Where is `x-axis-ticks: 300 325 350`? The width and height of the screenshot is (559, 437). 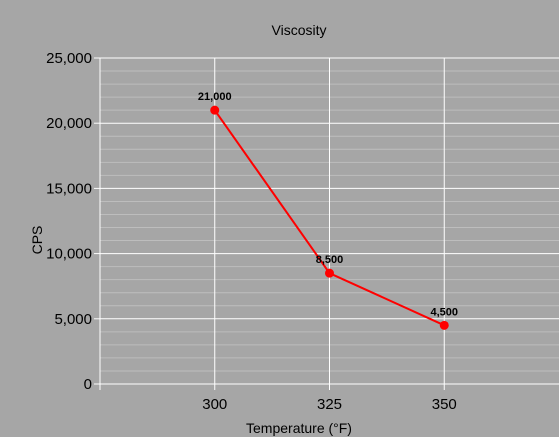
x-axis-ticks: 300 325 350 is located at coordinates (329, 398).